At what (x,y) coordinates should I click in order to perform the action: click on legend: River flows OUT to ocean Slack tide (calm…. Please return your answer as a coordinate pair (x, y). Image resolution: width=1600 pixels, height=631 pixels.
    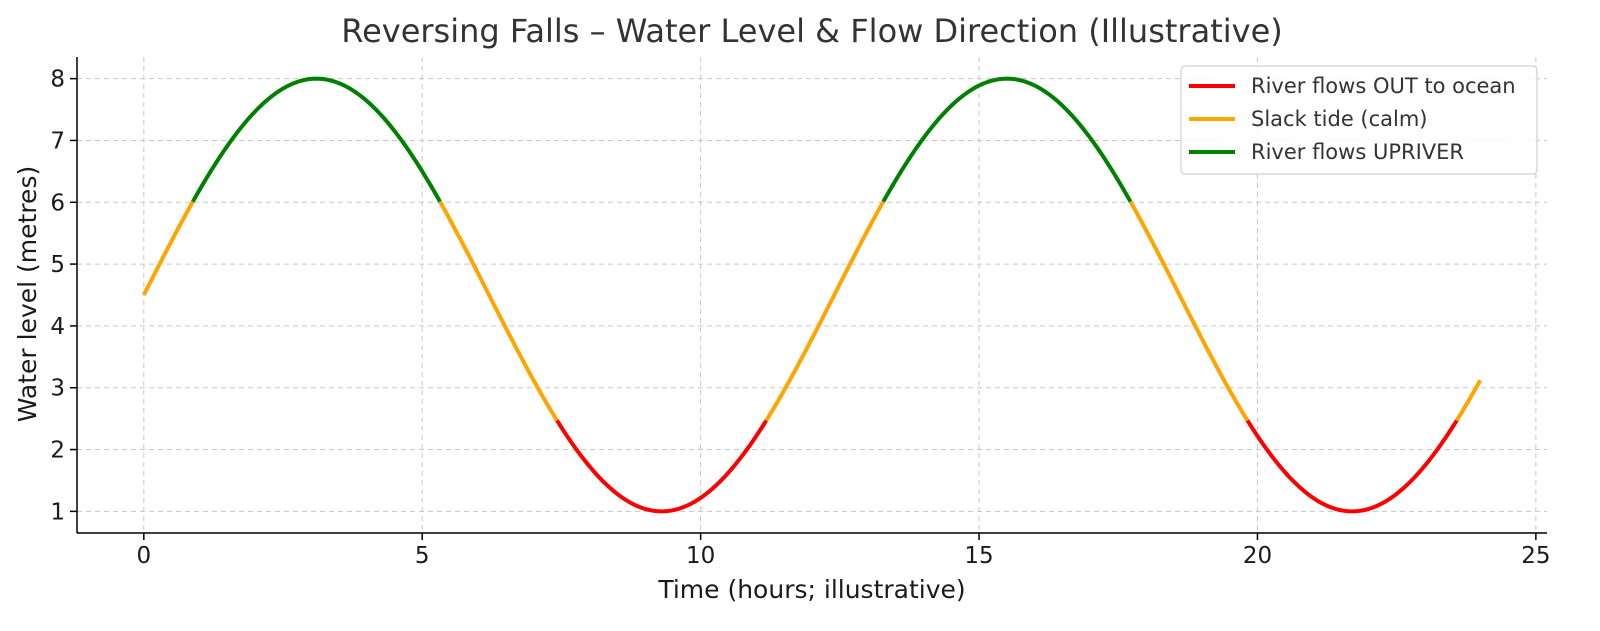
    Looking at the image, I should click on (1359, 120).